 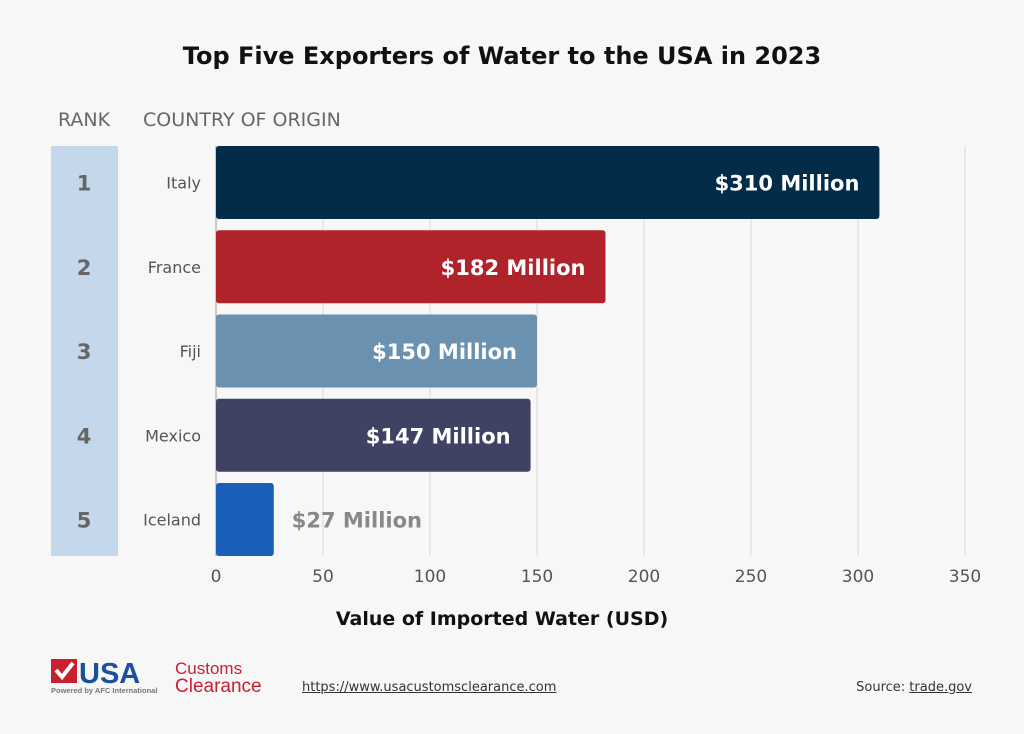 What do you see at coordinates (438, 436) in the screenshot?
I see `data-label: $147 Million` at bounding box center [438, 436].